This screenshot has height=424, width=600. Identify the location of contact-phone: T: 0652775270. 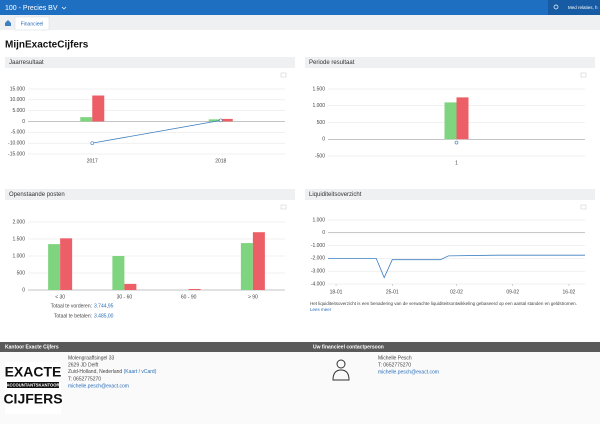
(394, 365).